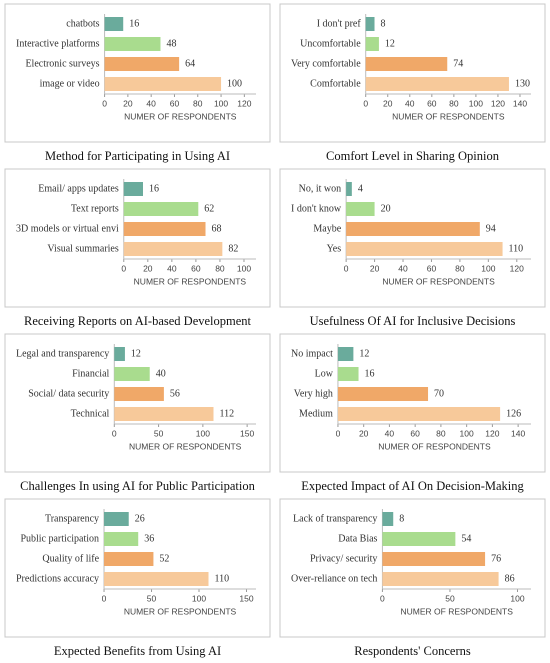  Describe the element at coordinates (386, 208) in the screenshot. I see `value-label: 20` at that location.